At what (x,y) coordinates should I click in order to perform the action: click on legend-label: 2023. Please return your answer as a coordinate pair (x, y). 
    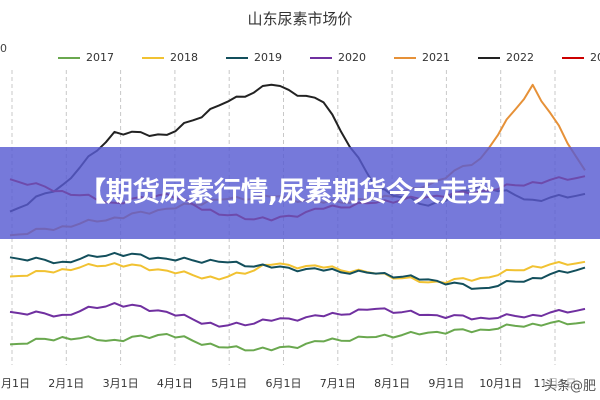
    Looking at the image, I should click on (595, 57).